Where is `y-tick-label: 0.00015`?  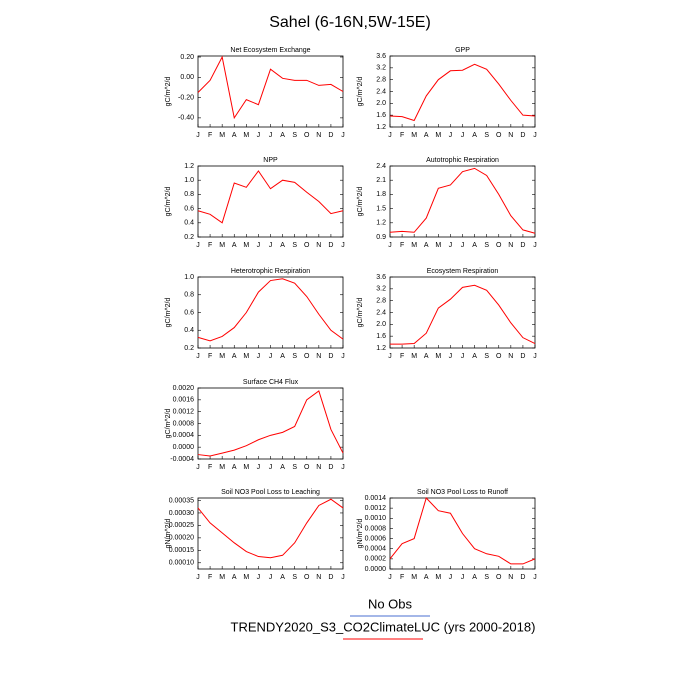
y-tick-label: 0.00015 is located at coordinates (181, 550).